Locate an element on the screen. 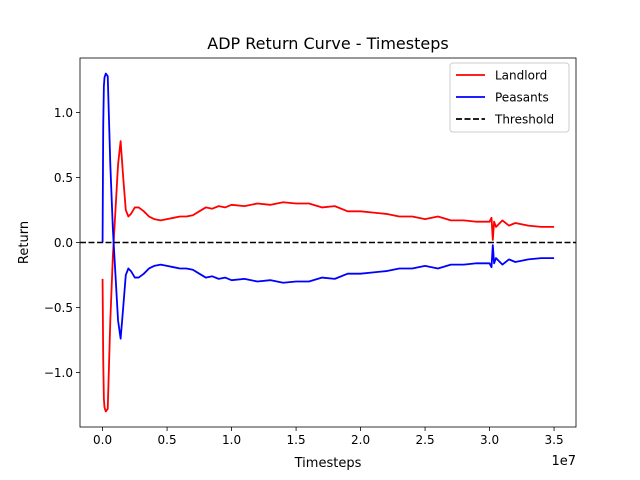  legend: Landlord Peasants Threshold is located at coordinates (509, 97).